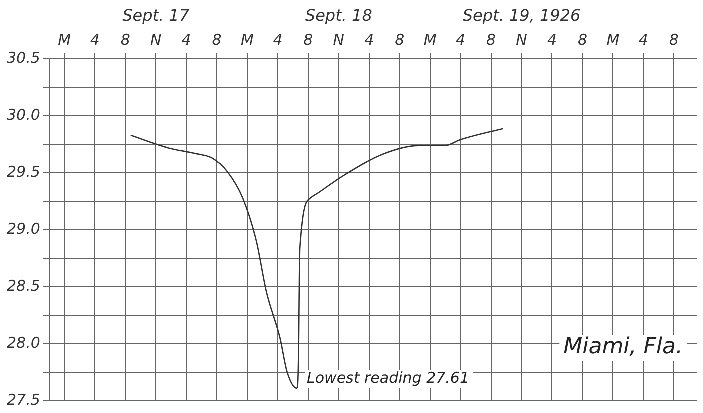 The image size is (703, 413). What do you see at coordinates (23, 343) in the screenshot?
I see `y-tick-label: 28.0` at bounding box center [23, 343].